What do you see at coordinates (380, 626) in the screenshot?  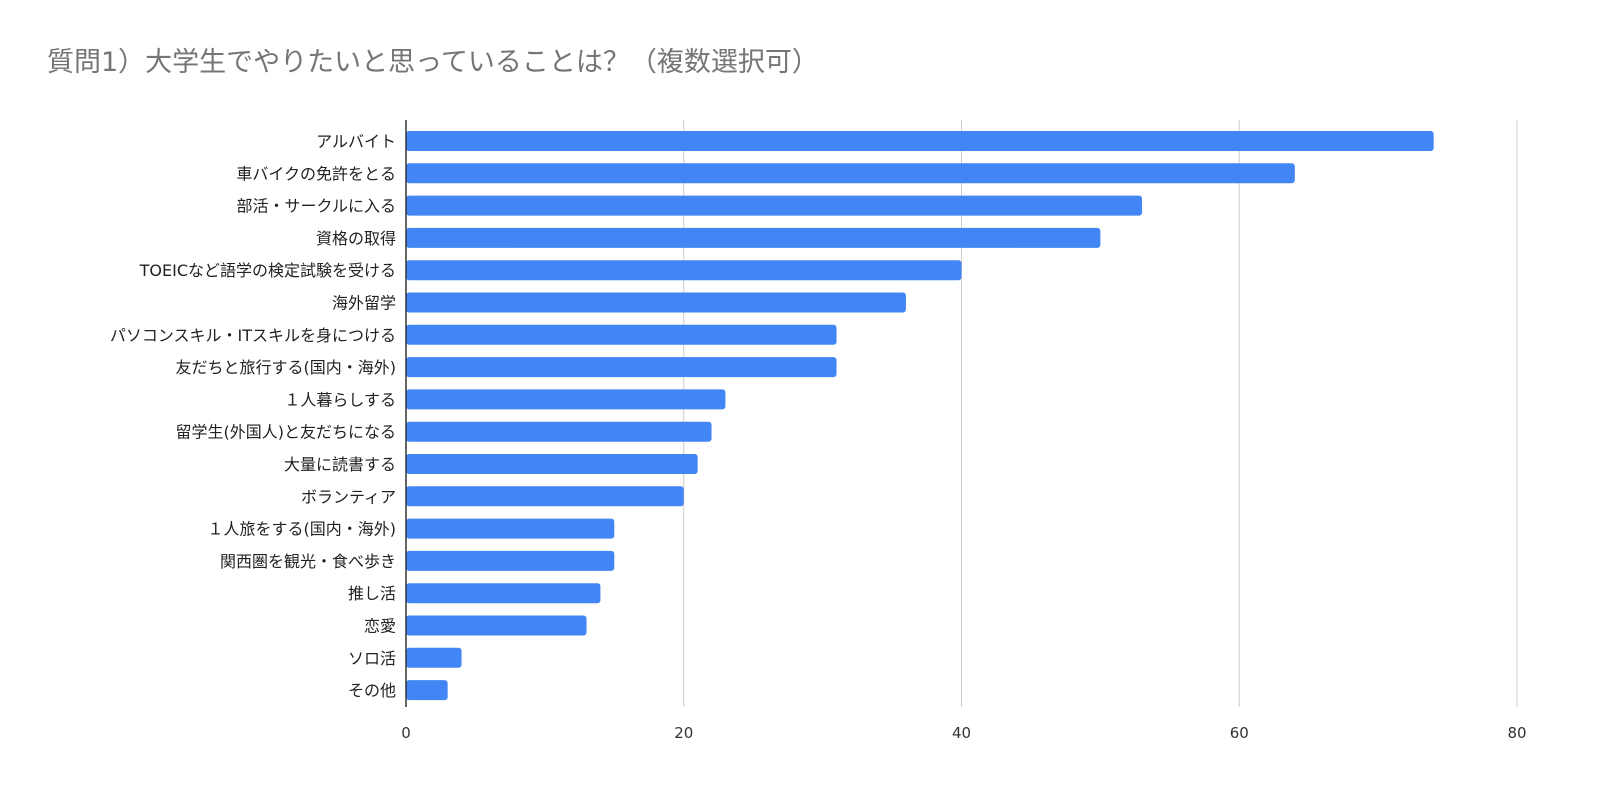 I see `category-label: 恋愛` at bounding box center [380, 626].